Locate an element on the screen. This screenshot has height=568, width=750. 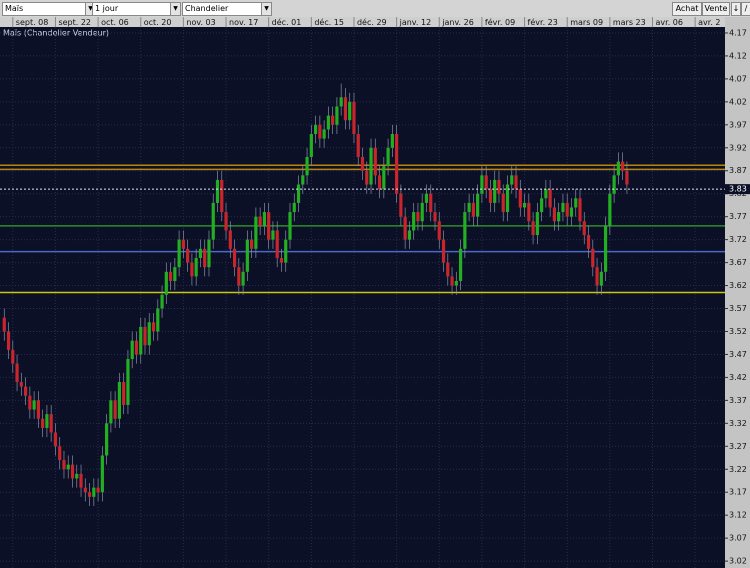
x-tick-label: janv. 12 is located at coordinates (415, 22).